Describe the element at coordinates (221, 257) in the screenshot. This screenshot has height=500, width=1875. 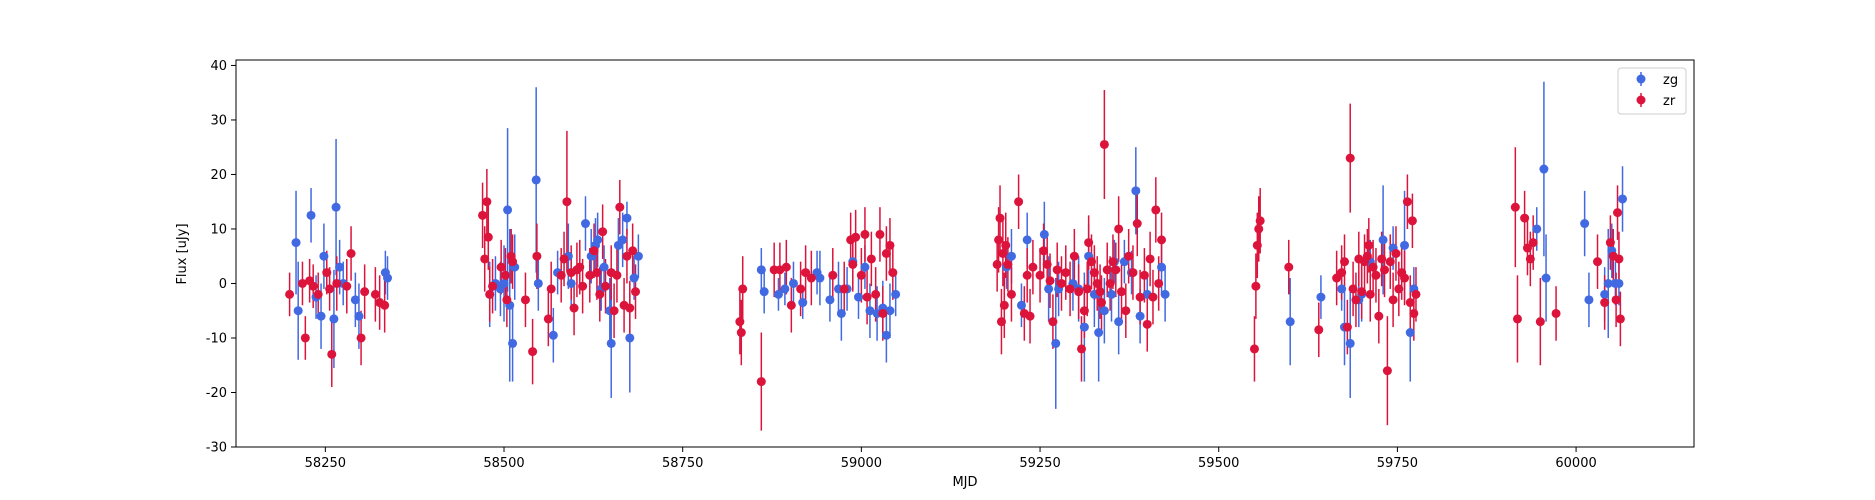
I see `y-axis: -30 -20 -10 0 10 20 30 40` at that location.